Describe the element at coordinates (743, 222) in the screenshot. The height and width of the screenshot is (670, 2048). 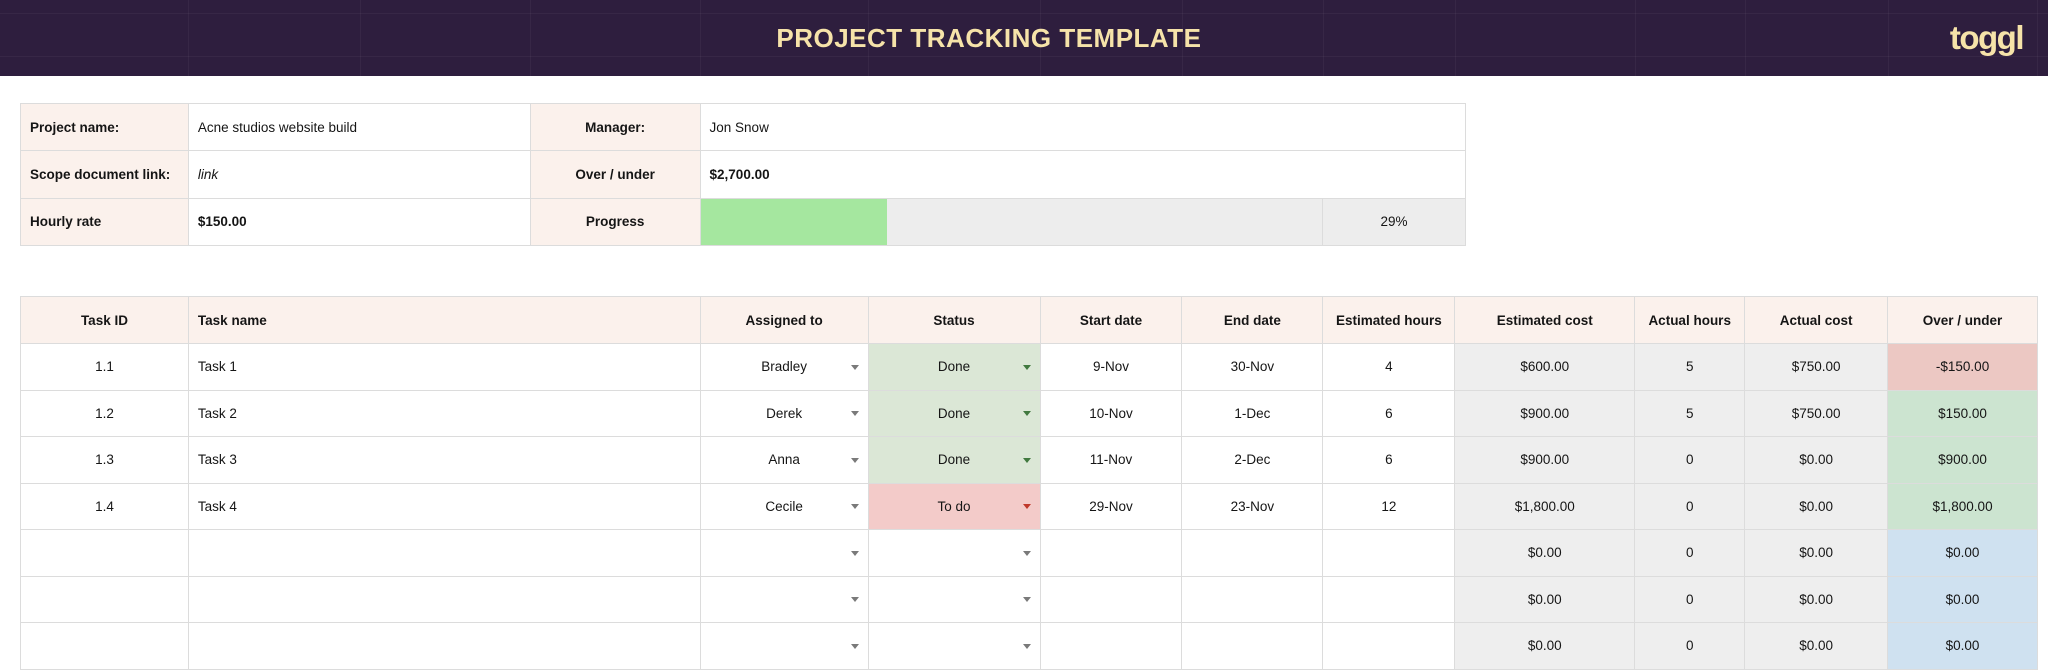
I see `info-row-hourly-rate: Hourly rate $150.00 Progress 29%` at that location.